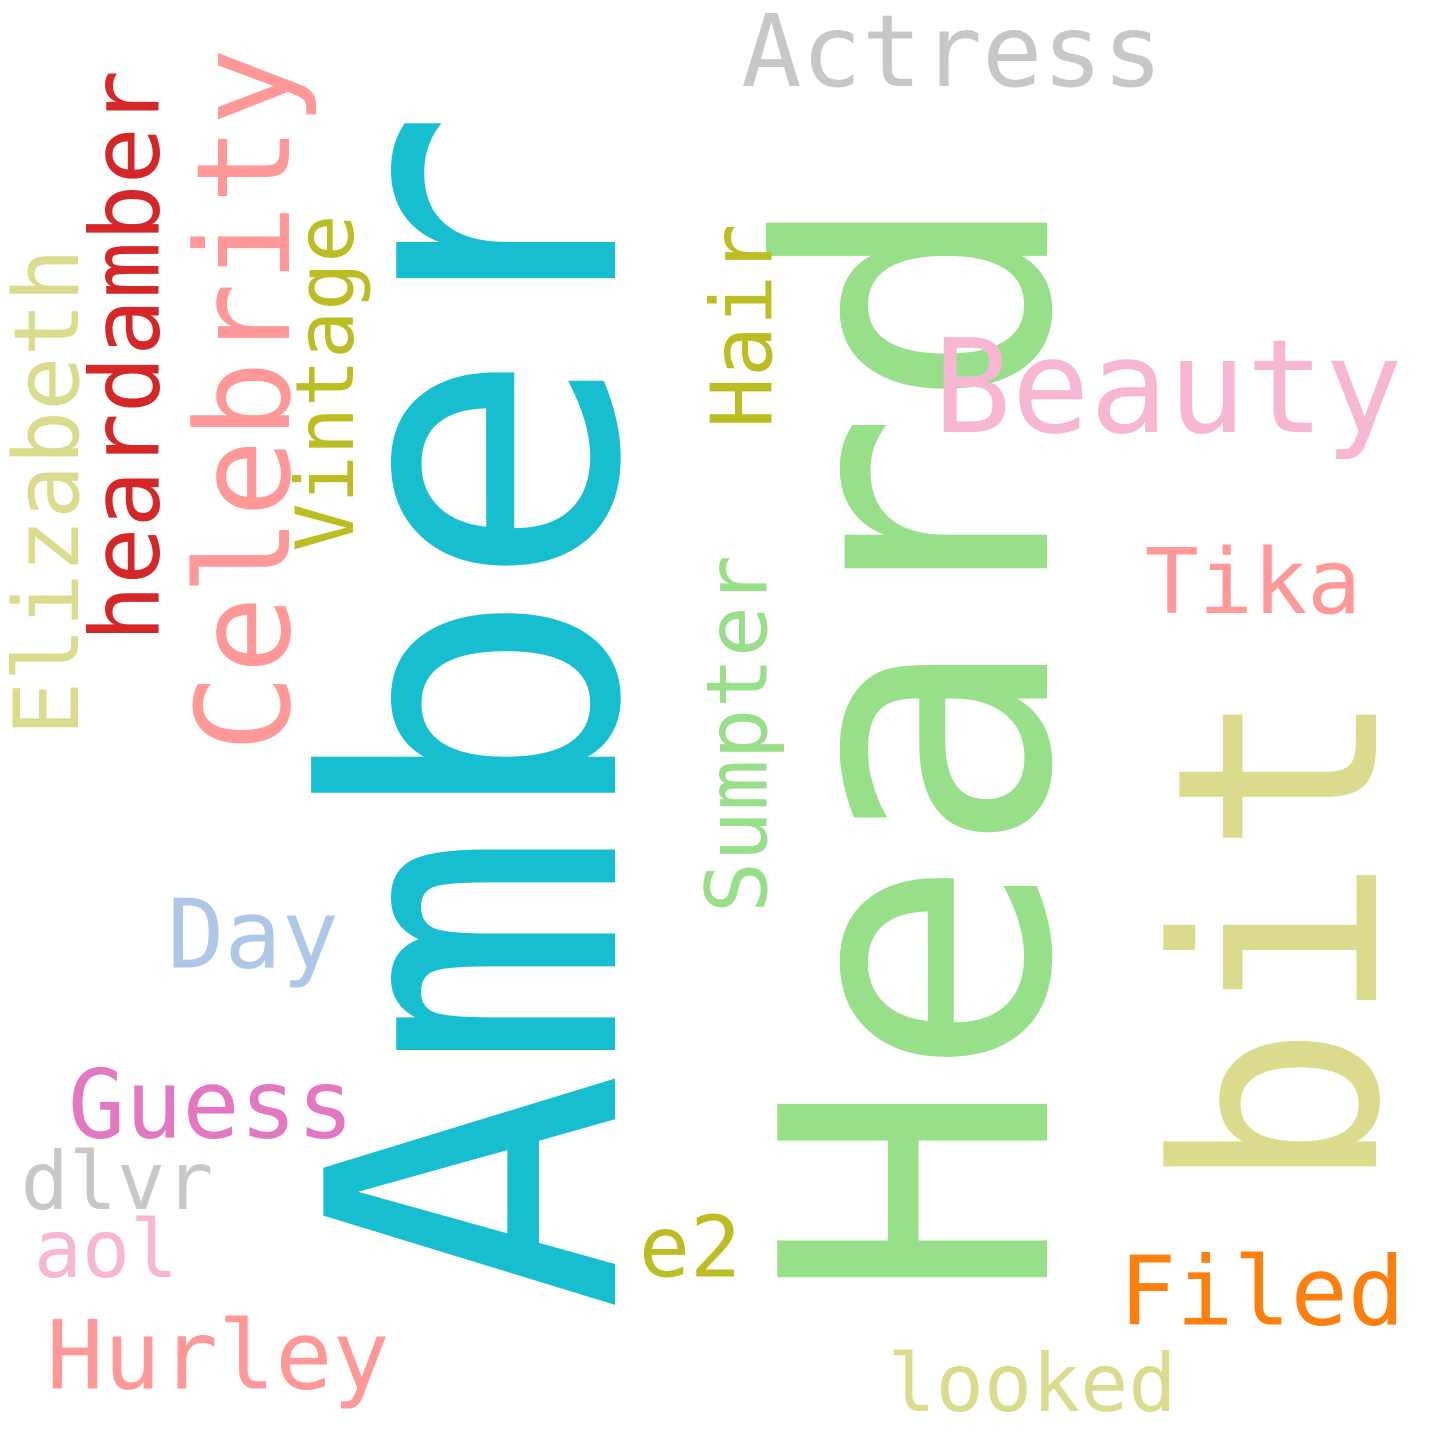 The width and height of the screenshot is (1440, 1440). What do you see at coordinates (1253, 582) in the screenshot?
I see `word-tika: Tika` at bounding box center [1253, 582].